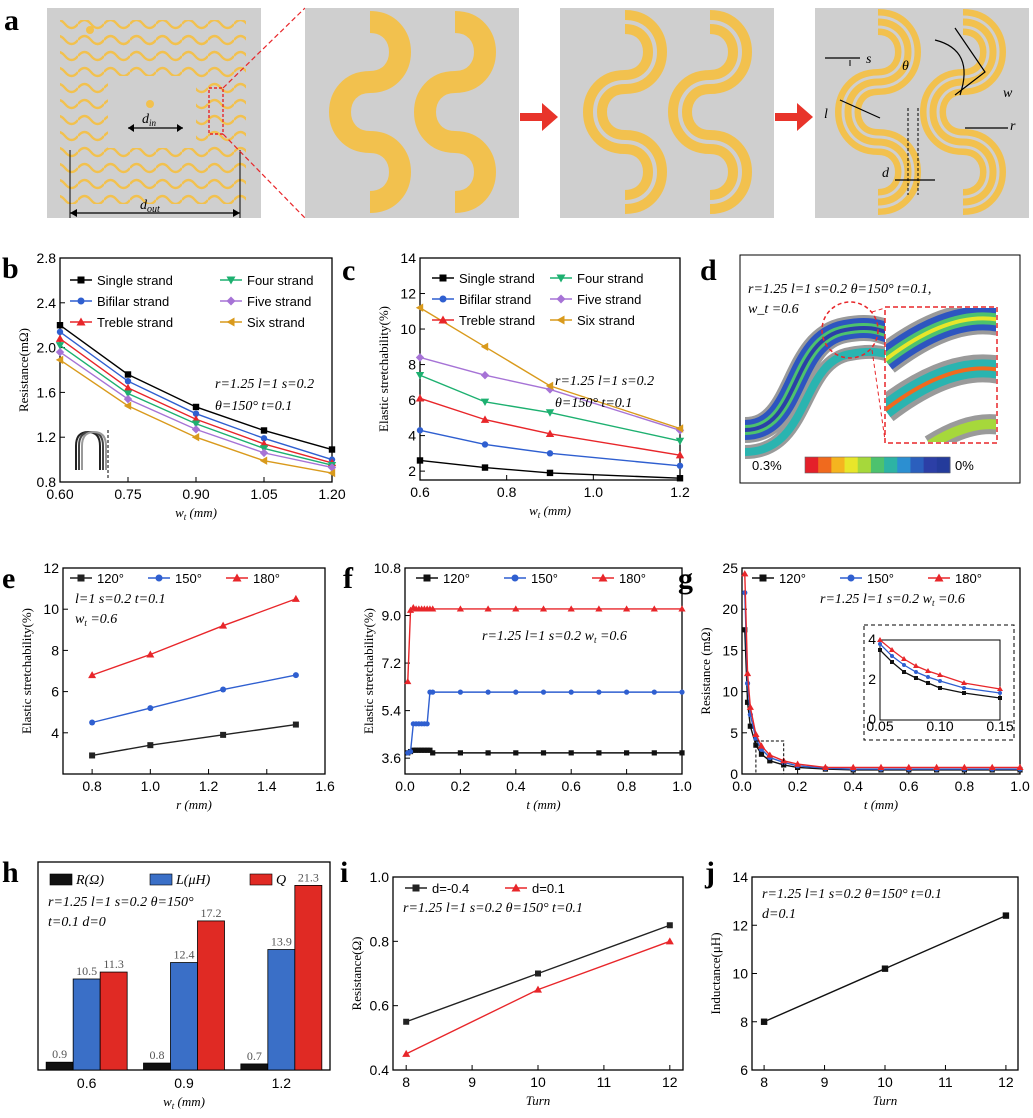 The image size is (1033, 1118). Describe the element at coordinates (767, 465) in the screenshot. I see `colorbar-max-label: 0.3%` at that location.